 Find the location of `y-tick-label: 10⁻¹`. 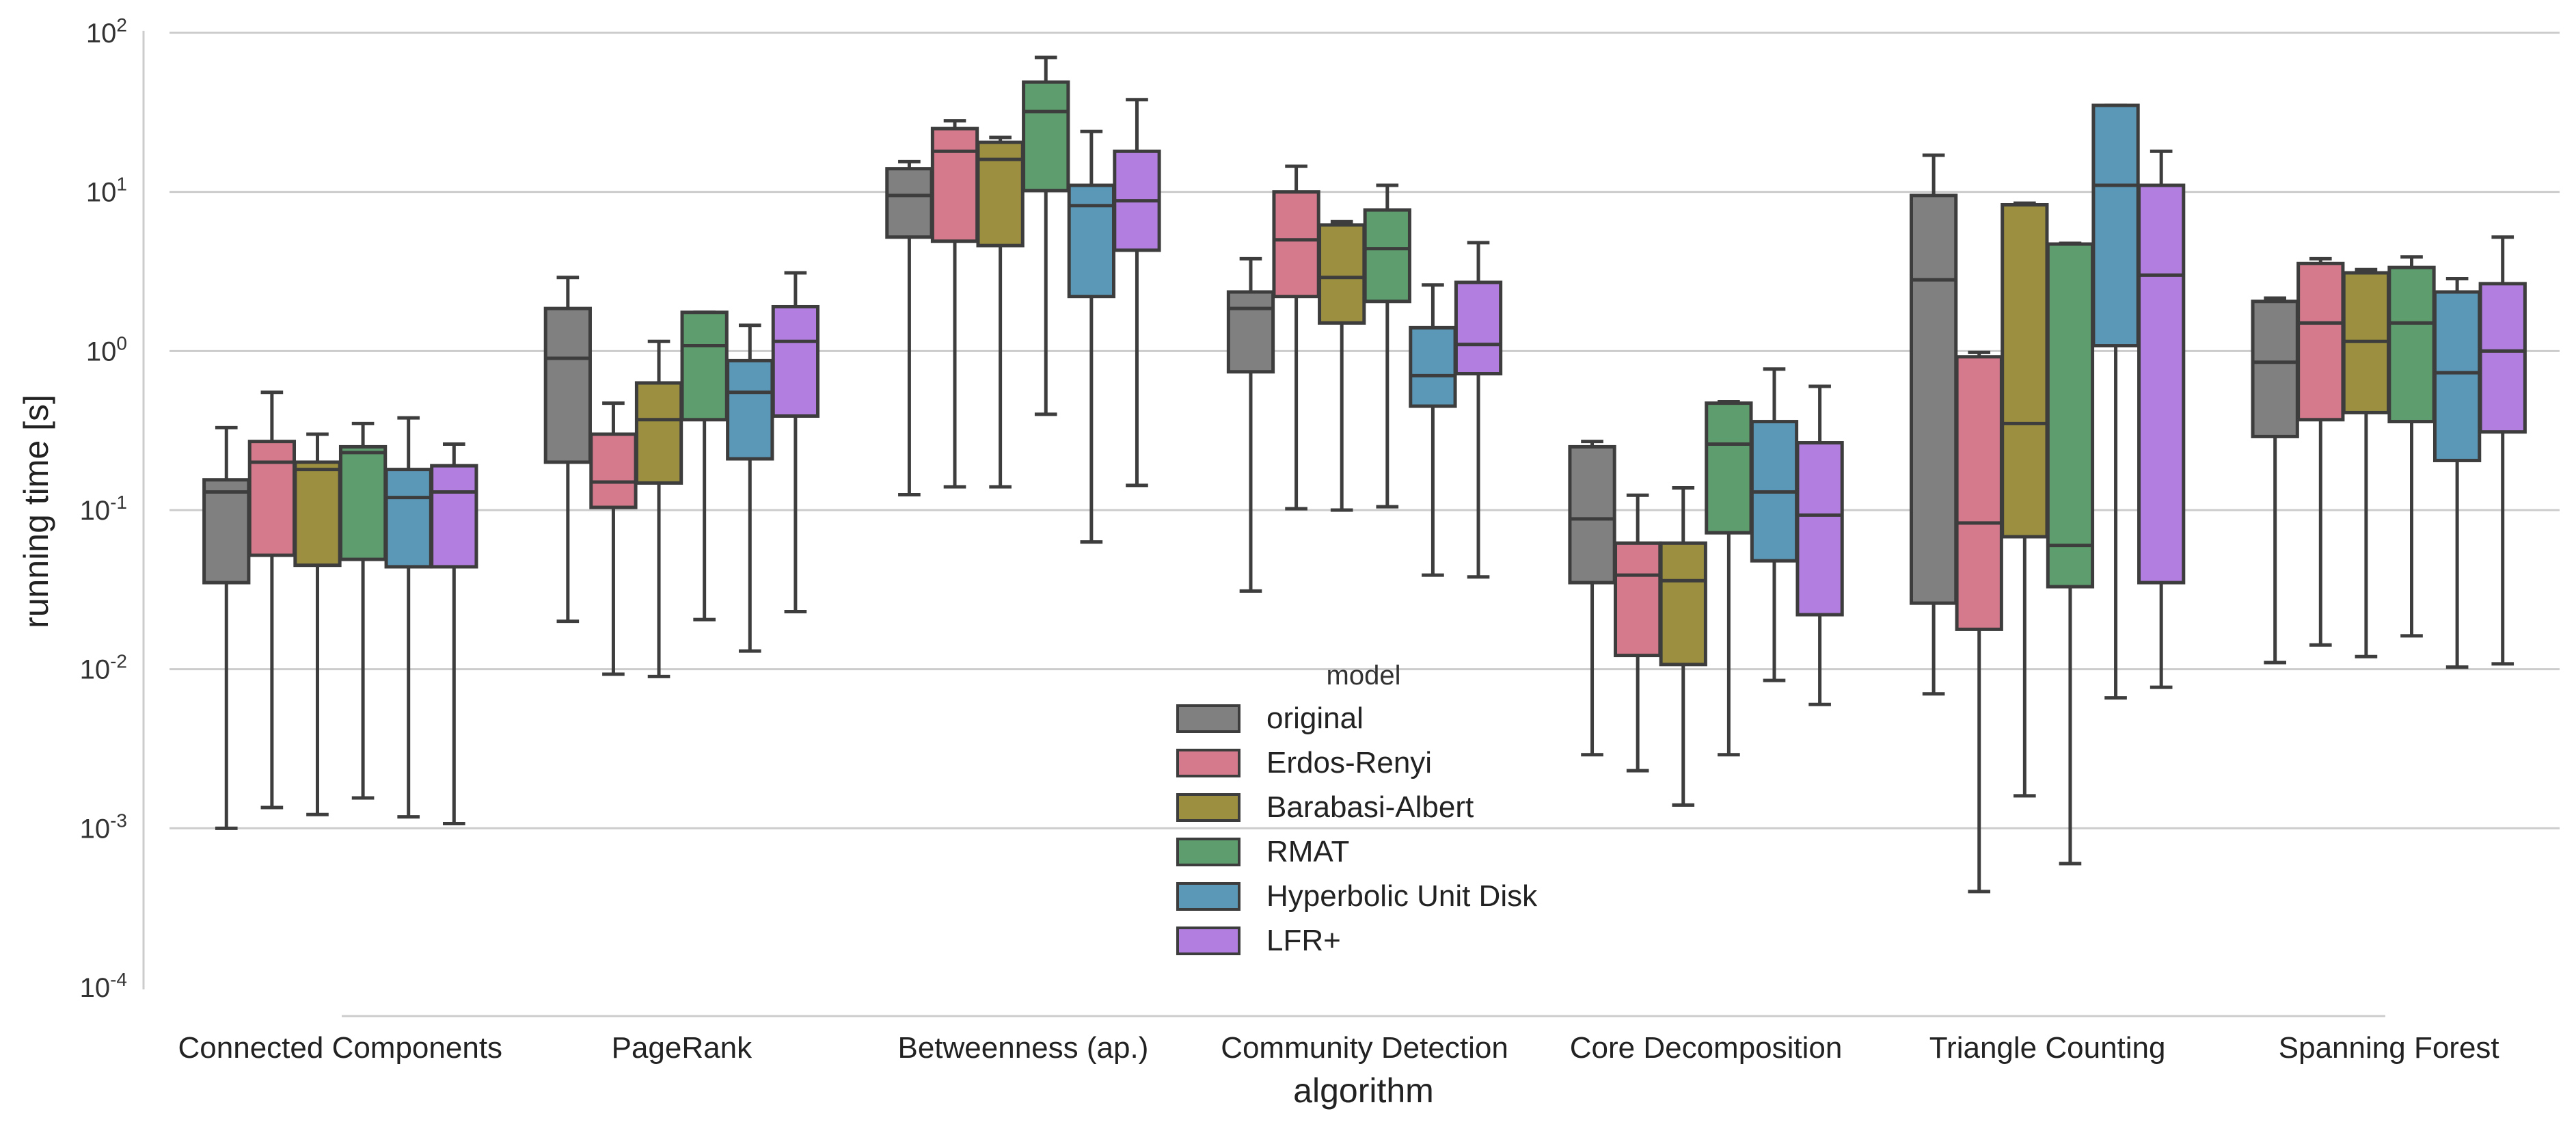

y-tick-label: 10⁻¹ is located at coordinates (104, 509).